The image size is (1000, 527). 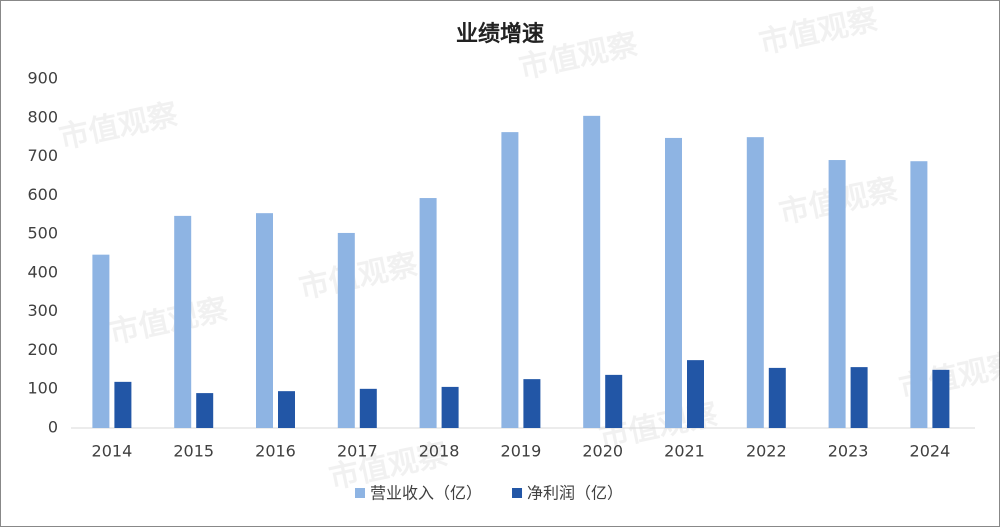 I want to click on x-tick-label: 2022, so click(x=766, y=451).